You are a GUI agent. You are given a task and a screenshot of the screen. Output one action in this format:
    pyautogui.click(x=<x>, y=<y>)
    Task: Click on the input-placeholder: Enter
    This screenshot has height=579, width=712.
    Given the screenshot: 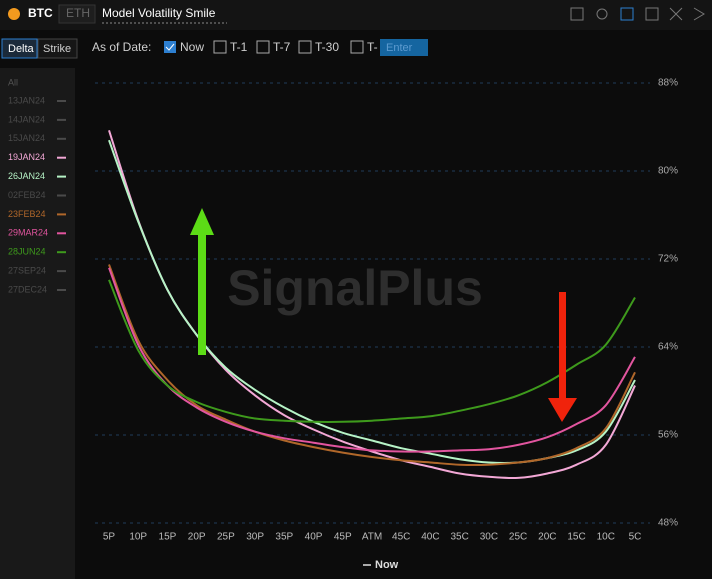 What is the action you would take?
    pyautogui.click(x=399, y=48)
    